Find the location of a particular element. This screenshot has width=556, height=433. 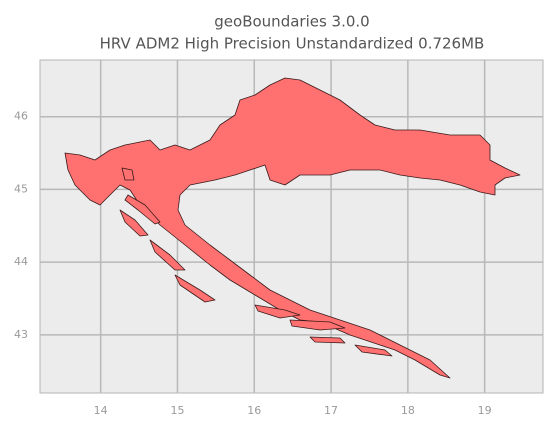

chart-title: geoBoundaries 3.0.0 is located at coordinates (291, 22).